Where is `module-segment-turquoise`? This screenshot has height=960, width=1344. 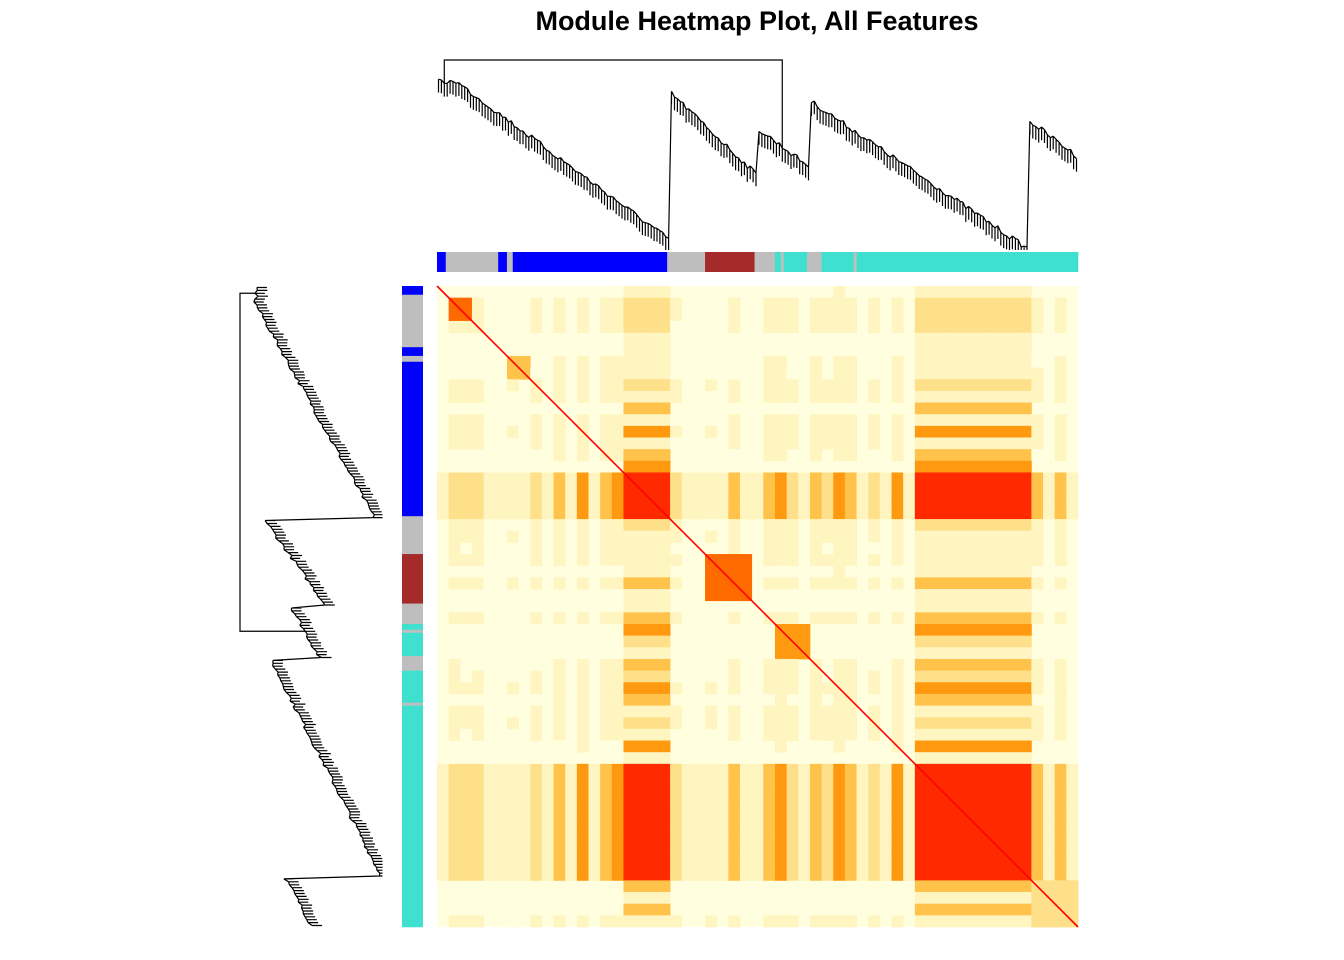
module-segment-turquoise is located at coordinates (412, 644).